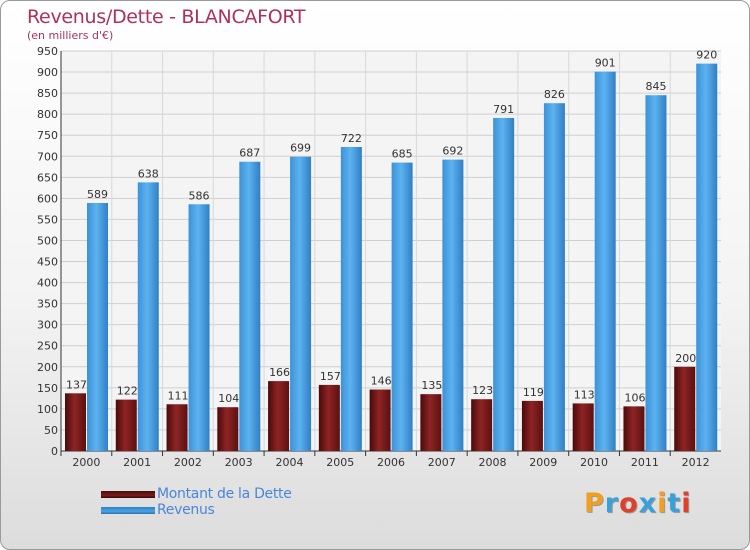 The image size is (750, 550). What do you see at coordinates (503, 109) in the screenshot?
I see `data-label-revenus: 791` at bounding box center [503, 109].